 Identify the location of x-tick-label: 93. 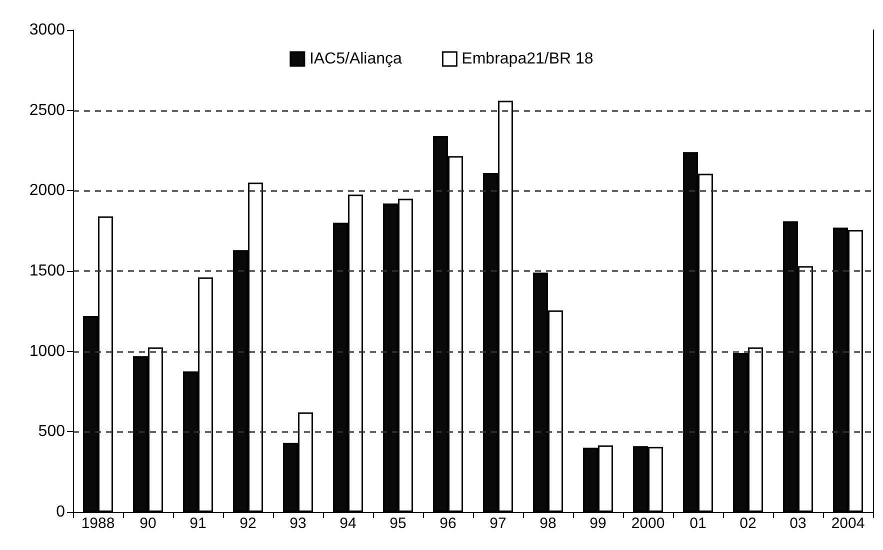
(298, 523).